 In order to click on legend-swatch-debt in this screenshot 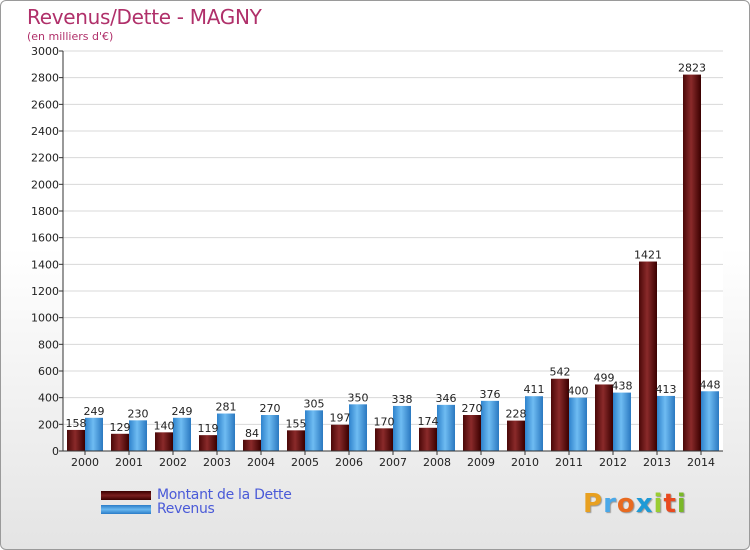, I will do `click(126, 495)`.